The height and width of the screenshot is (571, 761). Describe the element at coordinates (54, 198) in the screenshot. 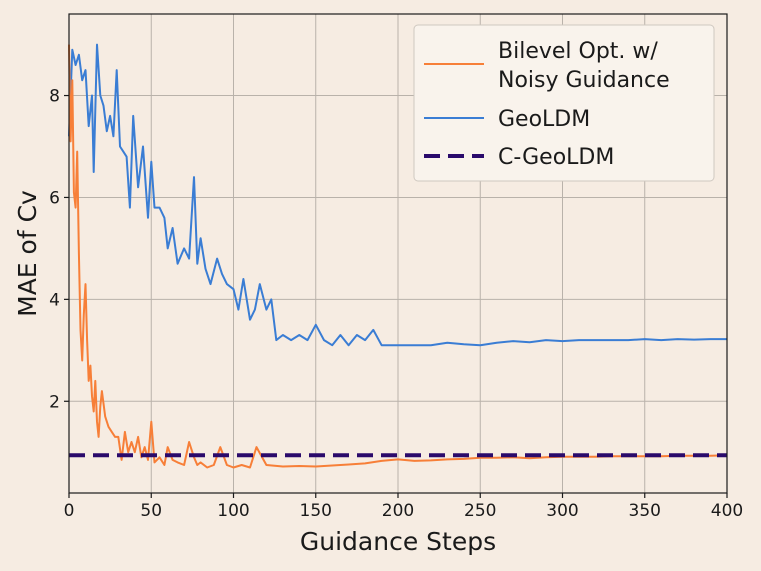

I see `y-tick-label: 6` at that location.